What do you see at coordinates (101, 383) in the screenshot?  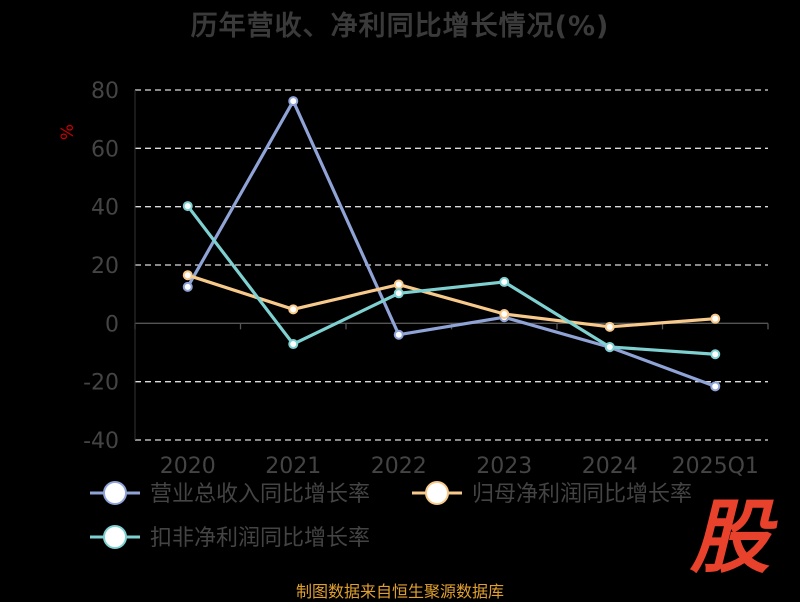 I see `y-tick-label: -20` at bounding box center [101, 383].